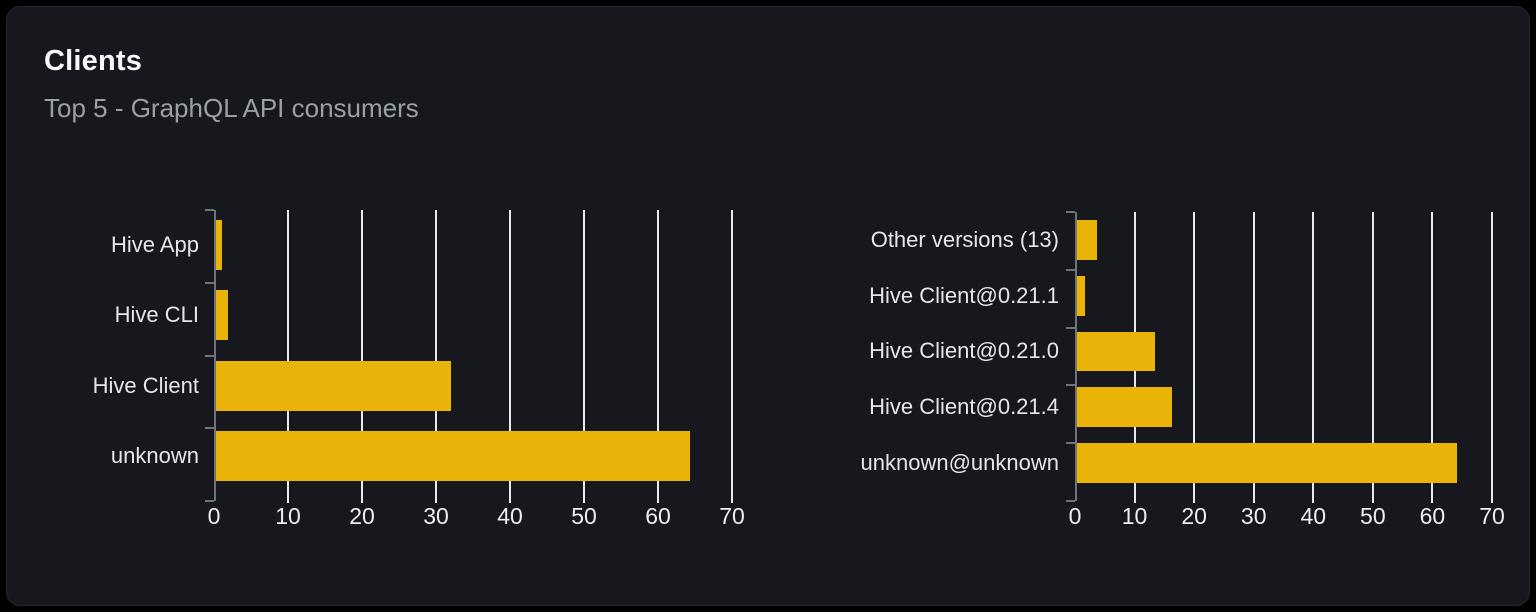 The image size is (1536, 612). Describe the element at coordinates (103, 350) in the screenshot. I see `category-labels: Hive App Hive CLI Hive Client unknown` at that location.